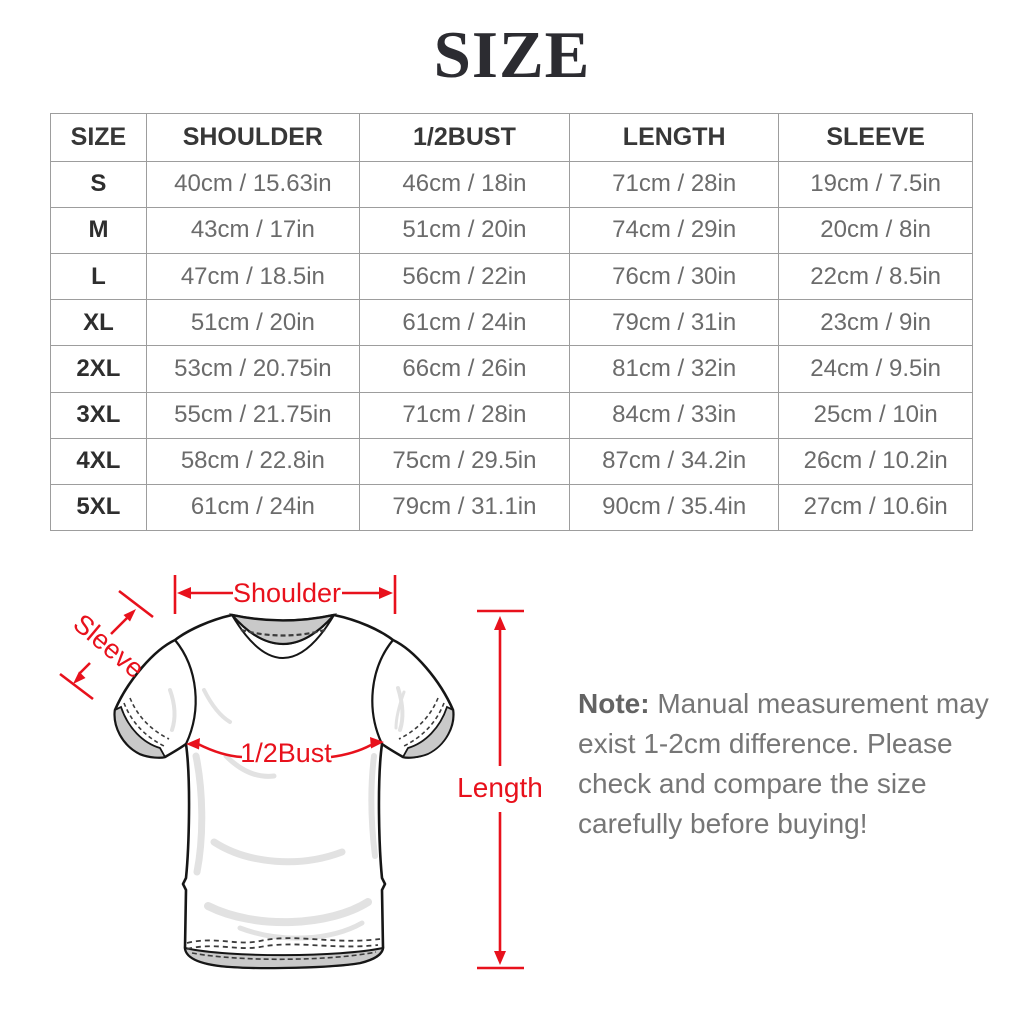 The height and width of the screenshot is (1024, 1024). What do you see at coordinates (98, 461) in the screenshot?
I see `size-cell: 4XL` at bounding box center [98, 461].